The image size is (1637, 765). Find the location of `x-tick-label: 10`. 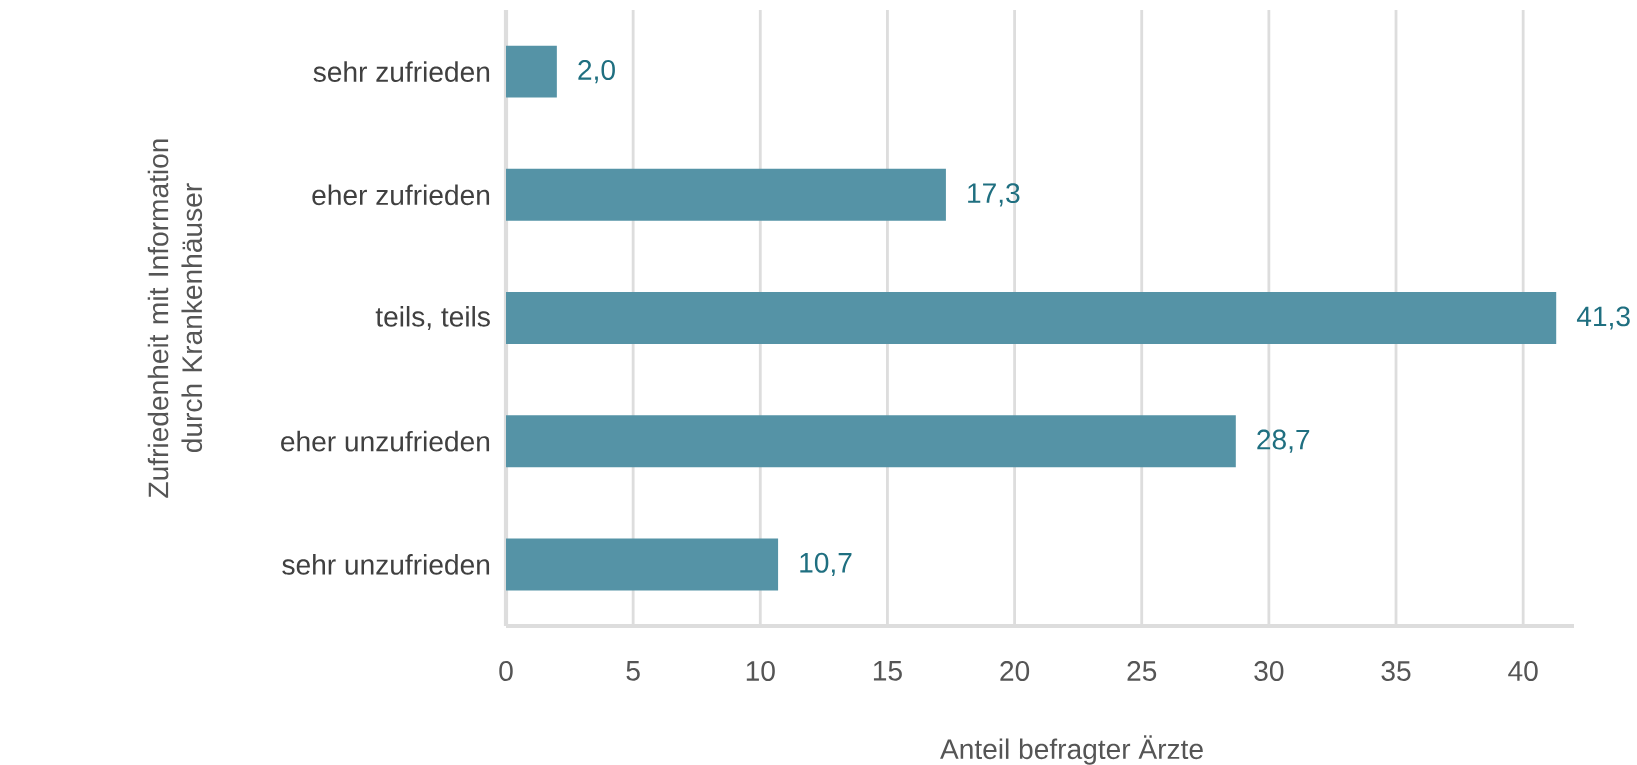

x-tick-label: 10 is located at coordinates (760, 671).